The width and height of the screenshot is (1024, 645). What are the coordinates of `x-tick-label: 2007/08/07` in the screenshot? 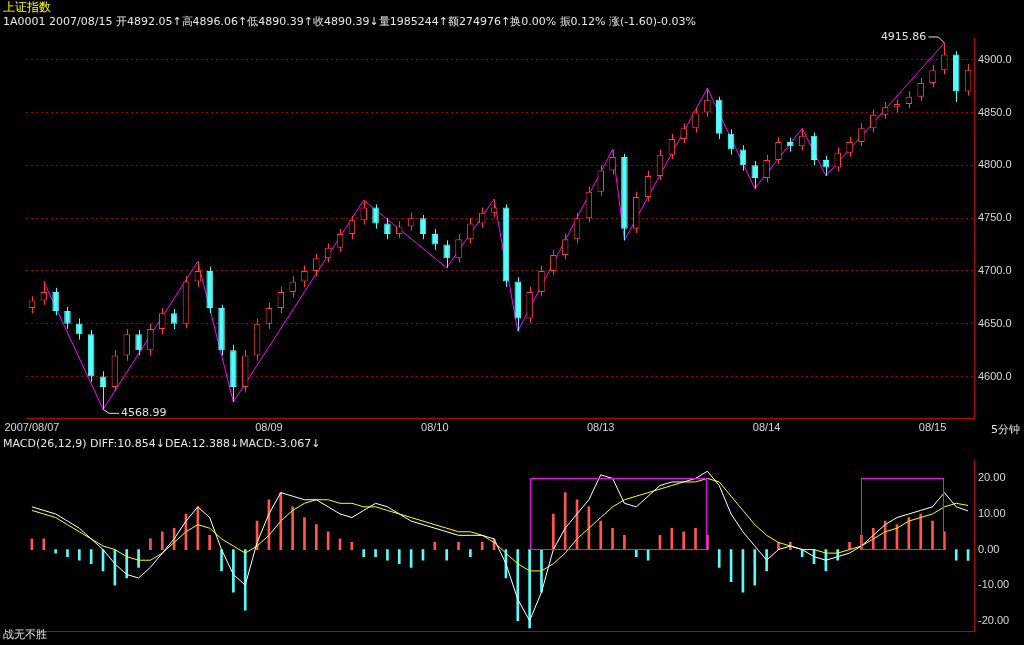 It's located at (32, 427).